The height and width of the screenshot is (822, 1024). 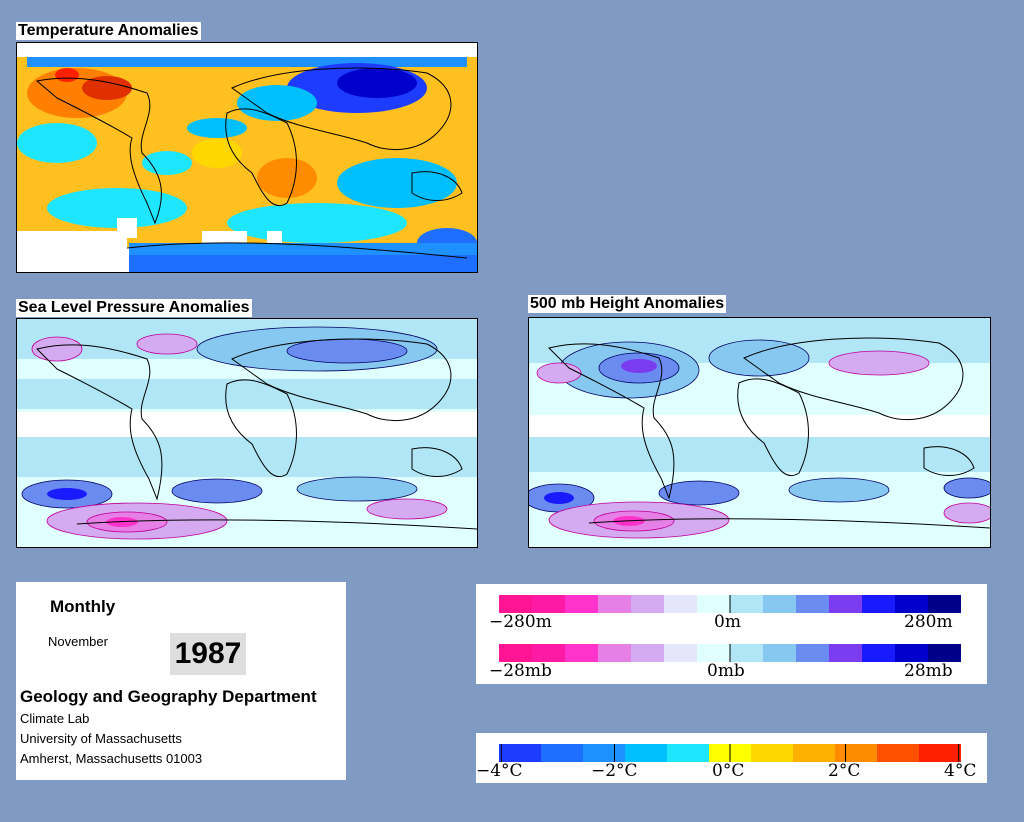 I want to click on temperature-legend: −4°C −2°C 0°C 2°C 4°C, so click(x=731, y=758).